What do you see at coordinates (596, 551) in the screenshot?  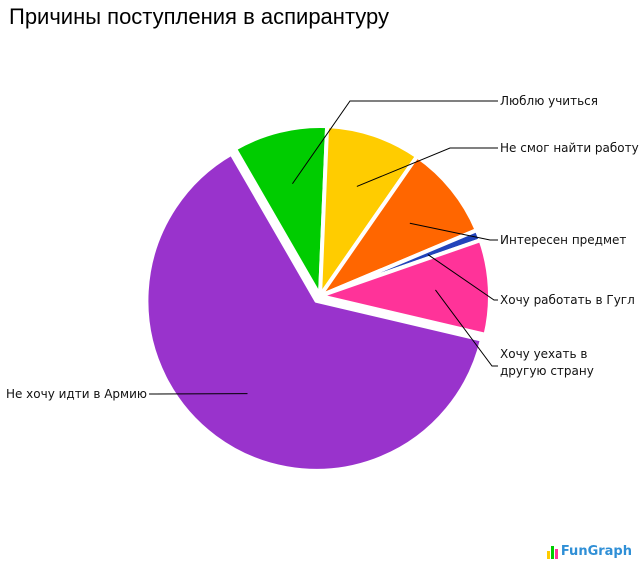 I see `logo-text: FunGraph` at bounding box center [596, 551].